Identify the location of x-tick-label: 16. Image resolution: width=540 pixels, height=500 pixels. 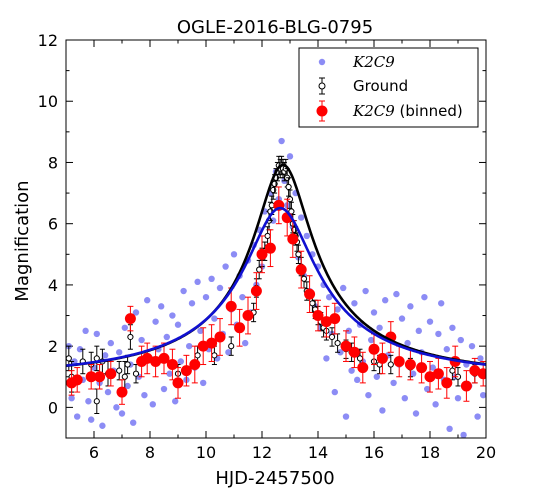
(374, 452).